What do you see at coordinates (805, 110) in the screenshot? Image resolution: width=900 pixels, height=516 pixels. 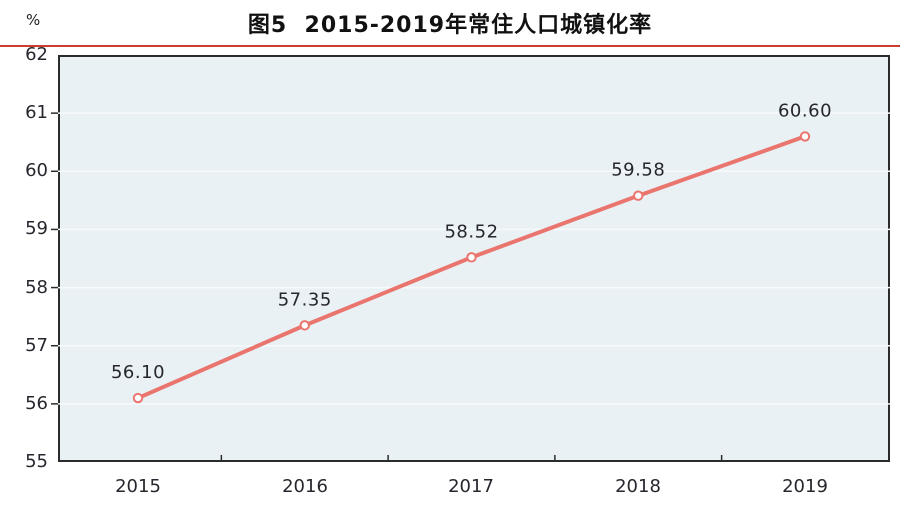 I see `data-point-label: 60.60` at bounding box center [805, 110].